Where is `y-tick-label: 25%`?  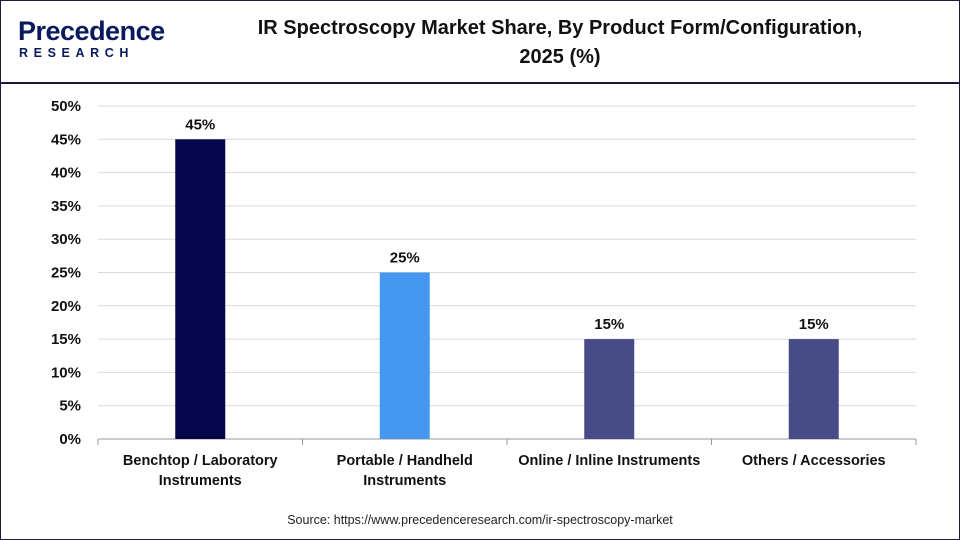
y-tick-label: 25% is located at coordinates (66, 273).